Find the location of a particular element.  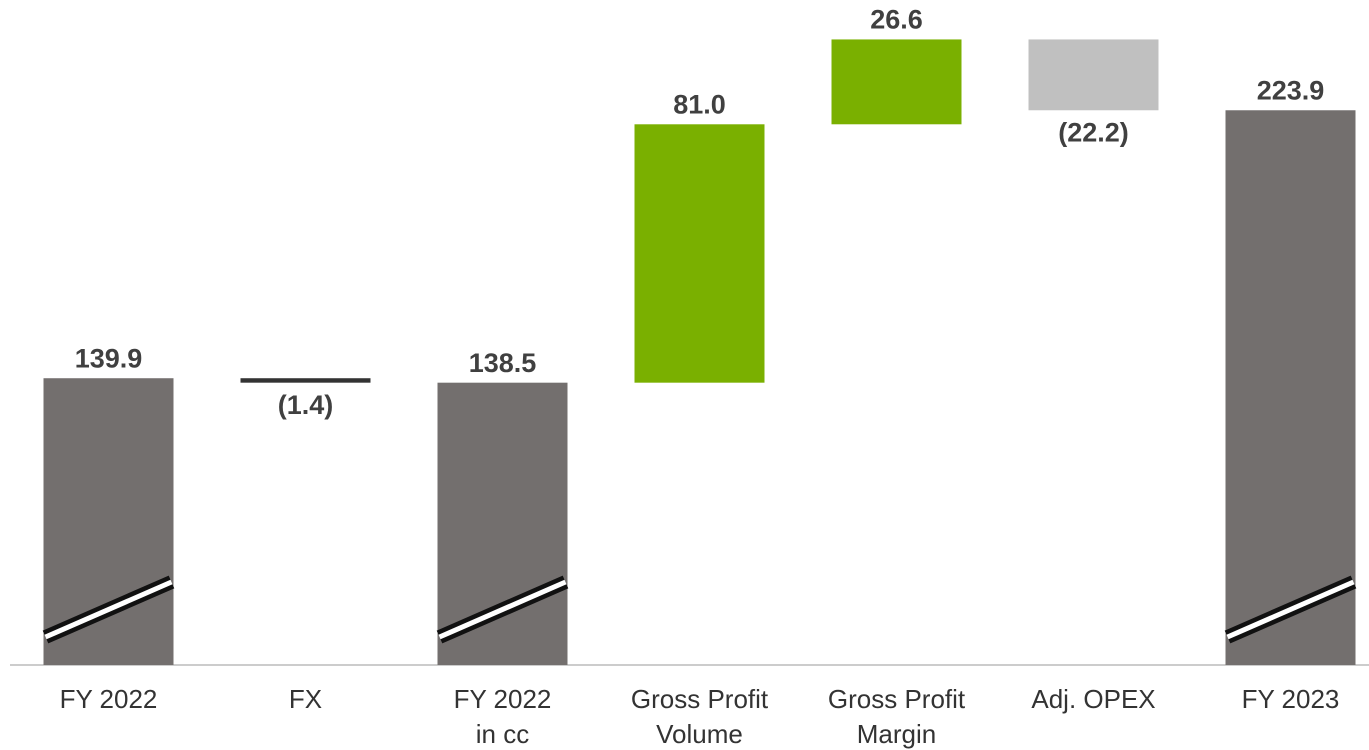

x-tick-label: Volume is located at coordinates (699, 734).